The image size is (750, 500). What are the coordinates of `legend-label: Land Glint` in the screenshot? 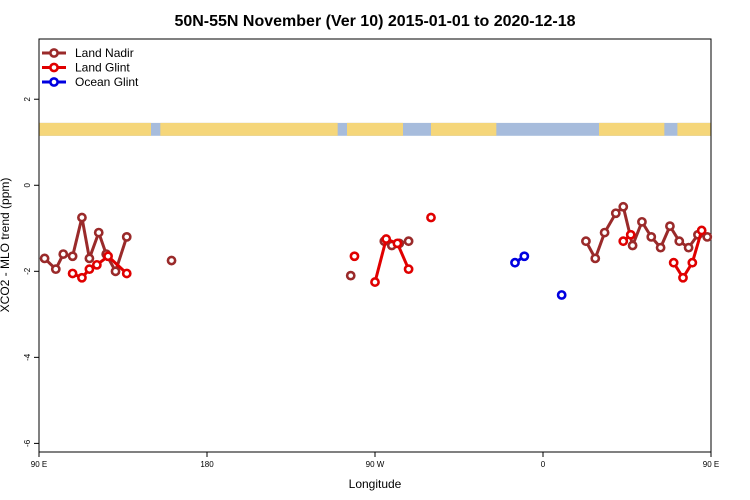 It's located at (102, 68).